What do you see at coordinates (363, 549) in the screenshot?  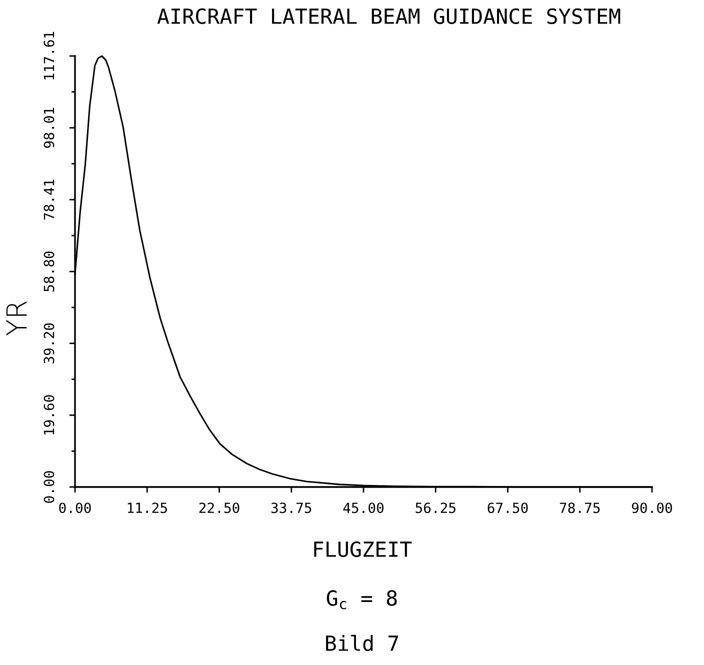 I see `x-axis-title: FLUGZEIT` at bounding box center [363, 549].